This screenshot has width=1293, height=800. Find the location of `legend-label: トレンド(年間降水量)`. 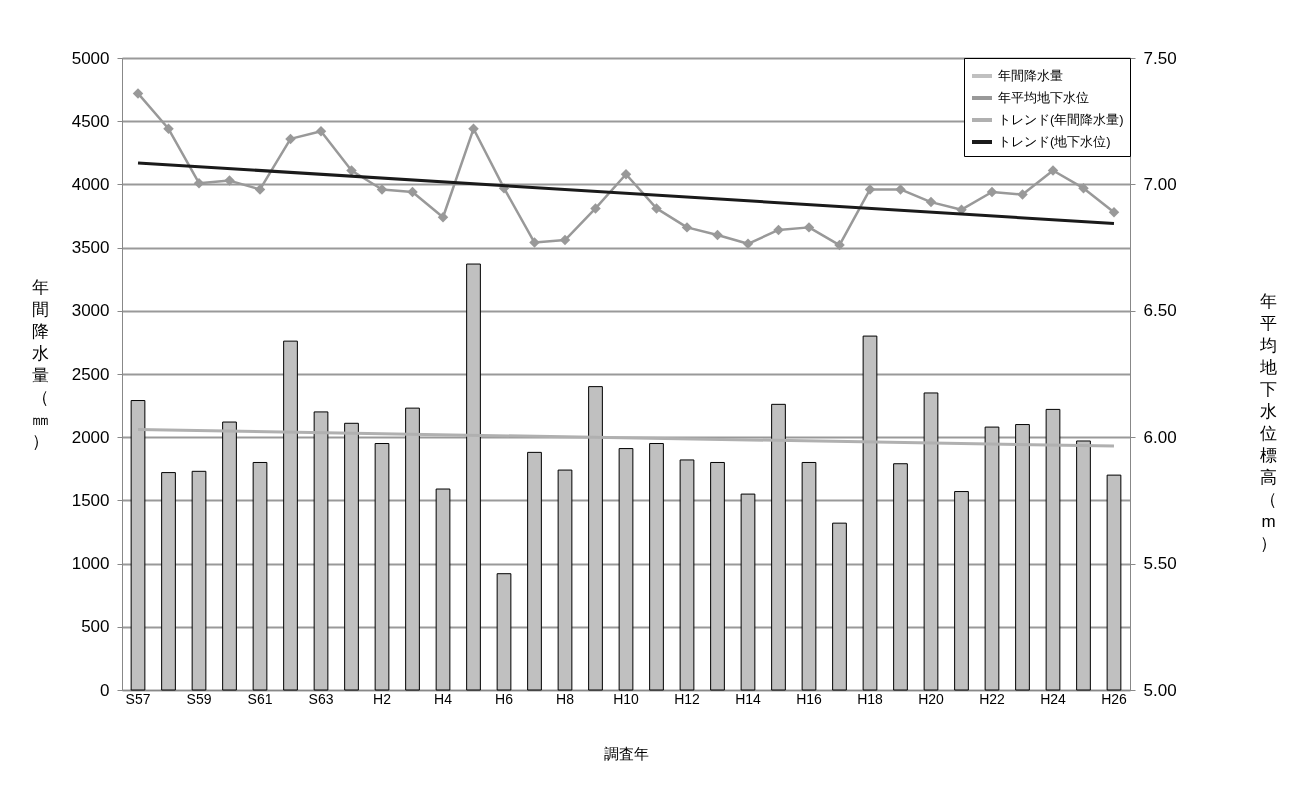

legend-label: トレンド(年間降水量) is located at coordinates (1061, 119).